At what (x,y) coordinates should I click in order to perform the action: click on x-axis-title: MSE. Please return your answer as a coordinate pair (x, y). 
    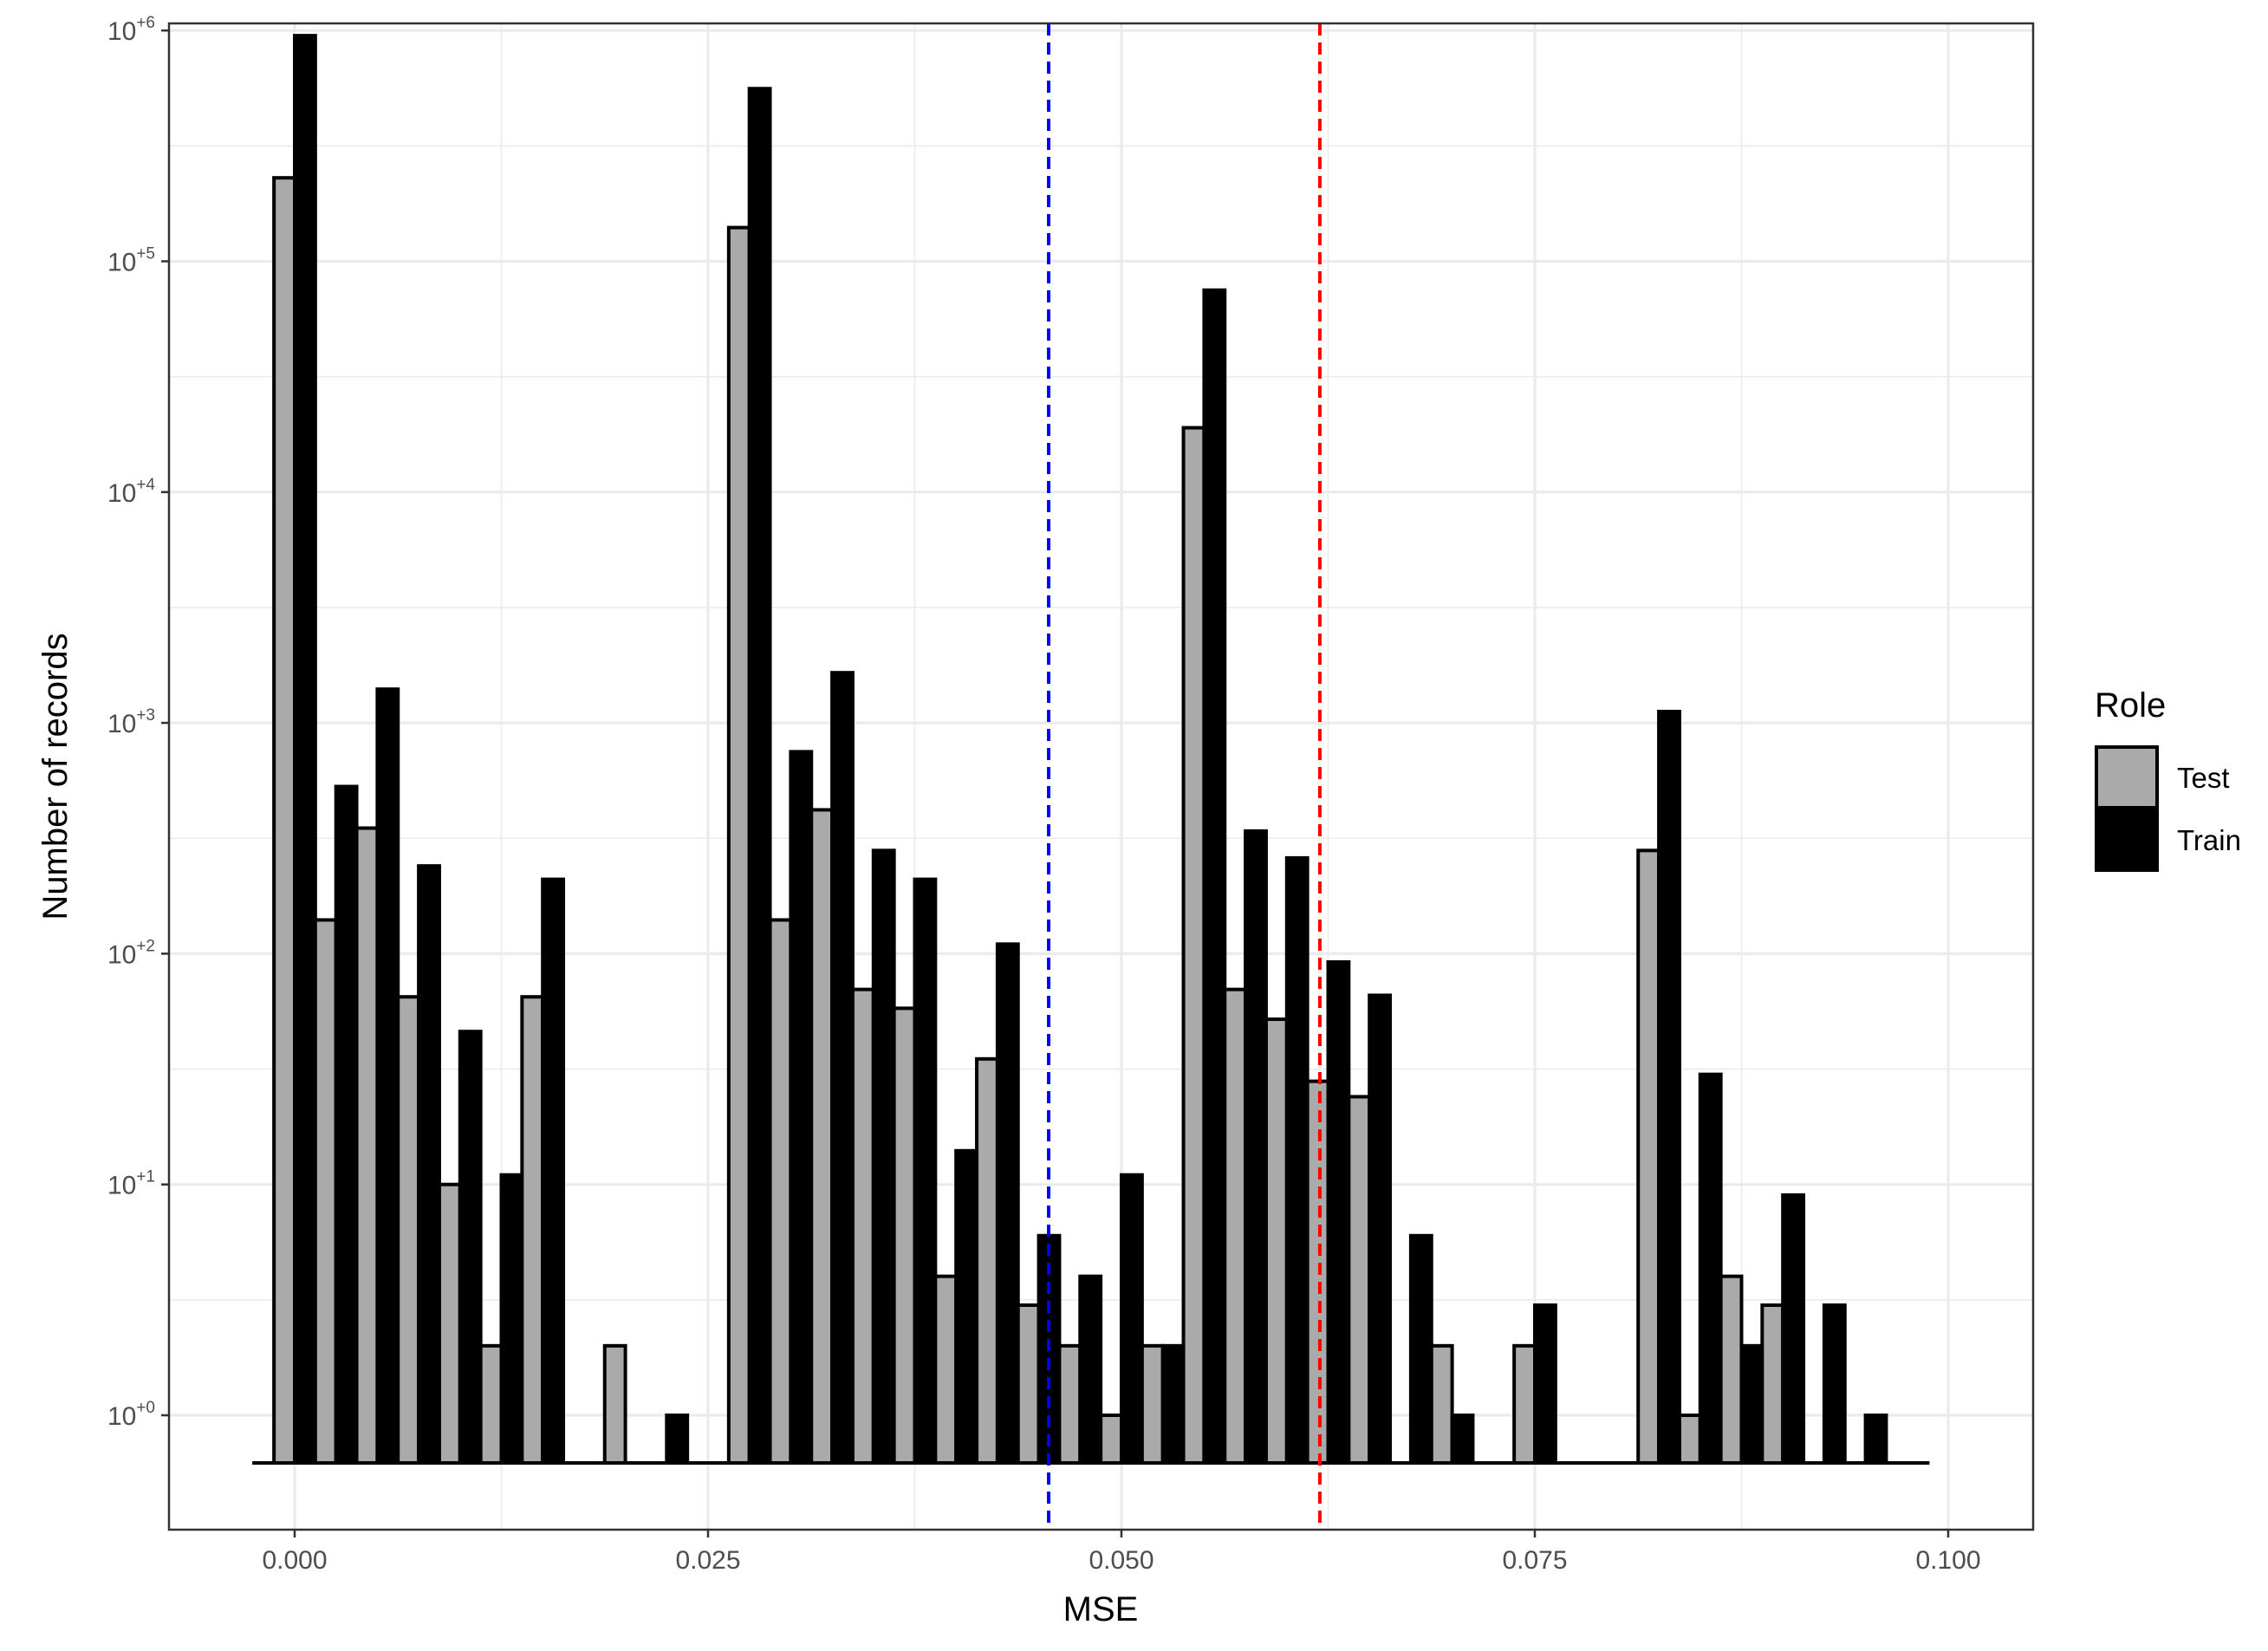
    Looking at the image, I should click on (1101, 1609).